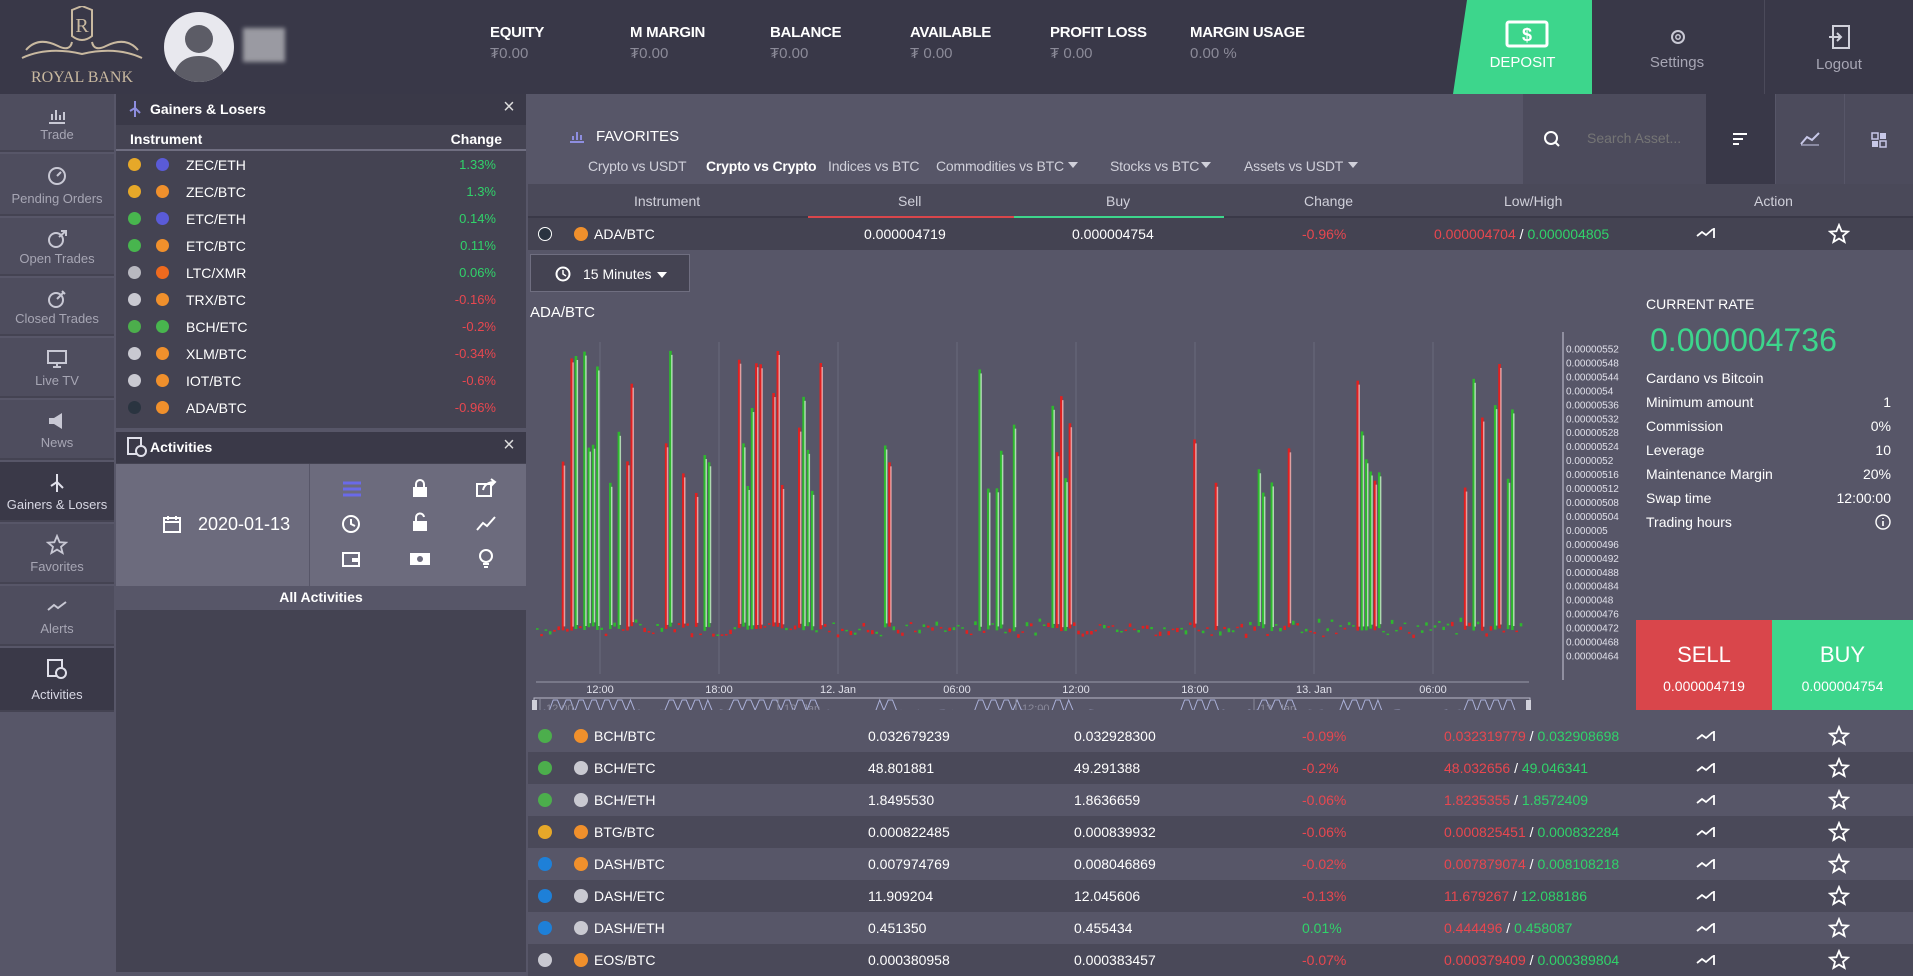  I want to click on svg-text: ROYAL BANK, so click(82, 77).